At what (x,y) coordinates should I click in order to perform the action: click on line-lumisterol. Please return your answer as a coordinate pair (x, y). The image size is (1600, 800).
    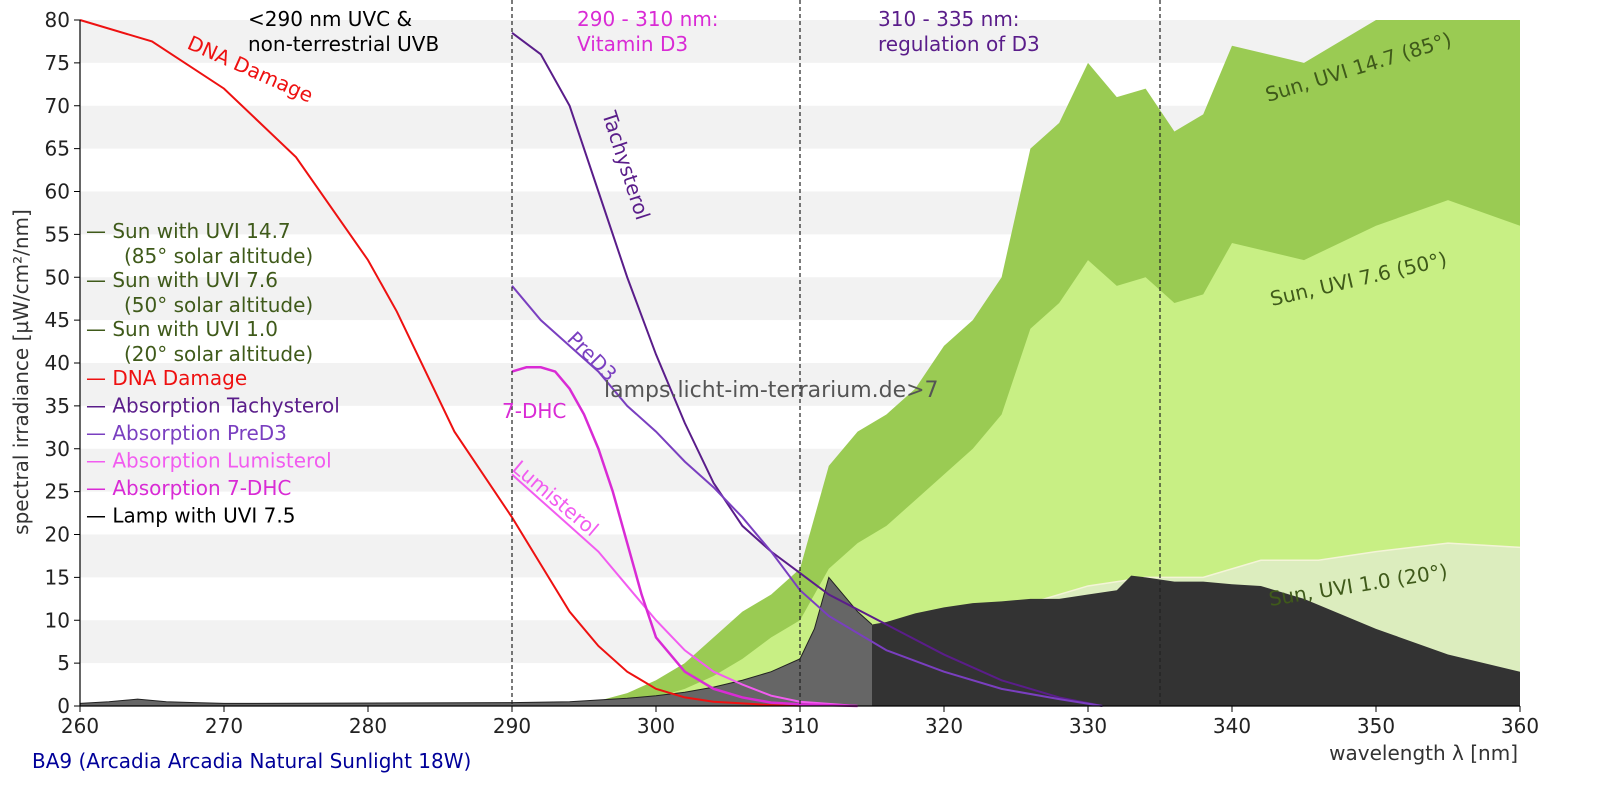
    Looking at the image, I should click on (684, 590).